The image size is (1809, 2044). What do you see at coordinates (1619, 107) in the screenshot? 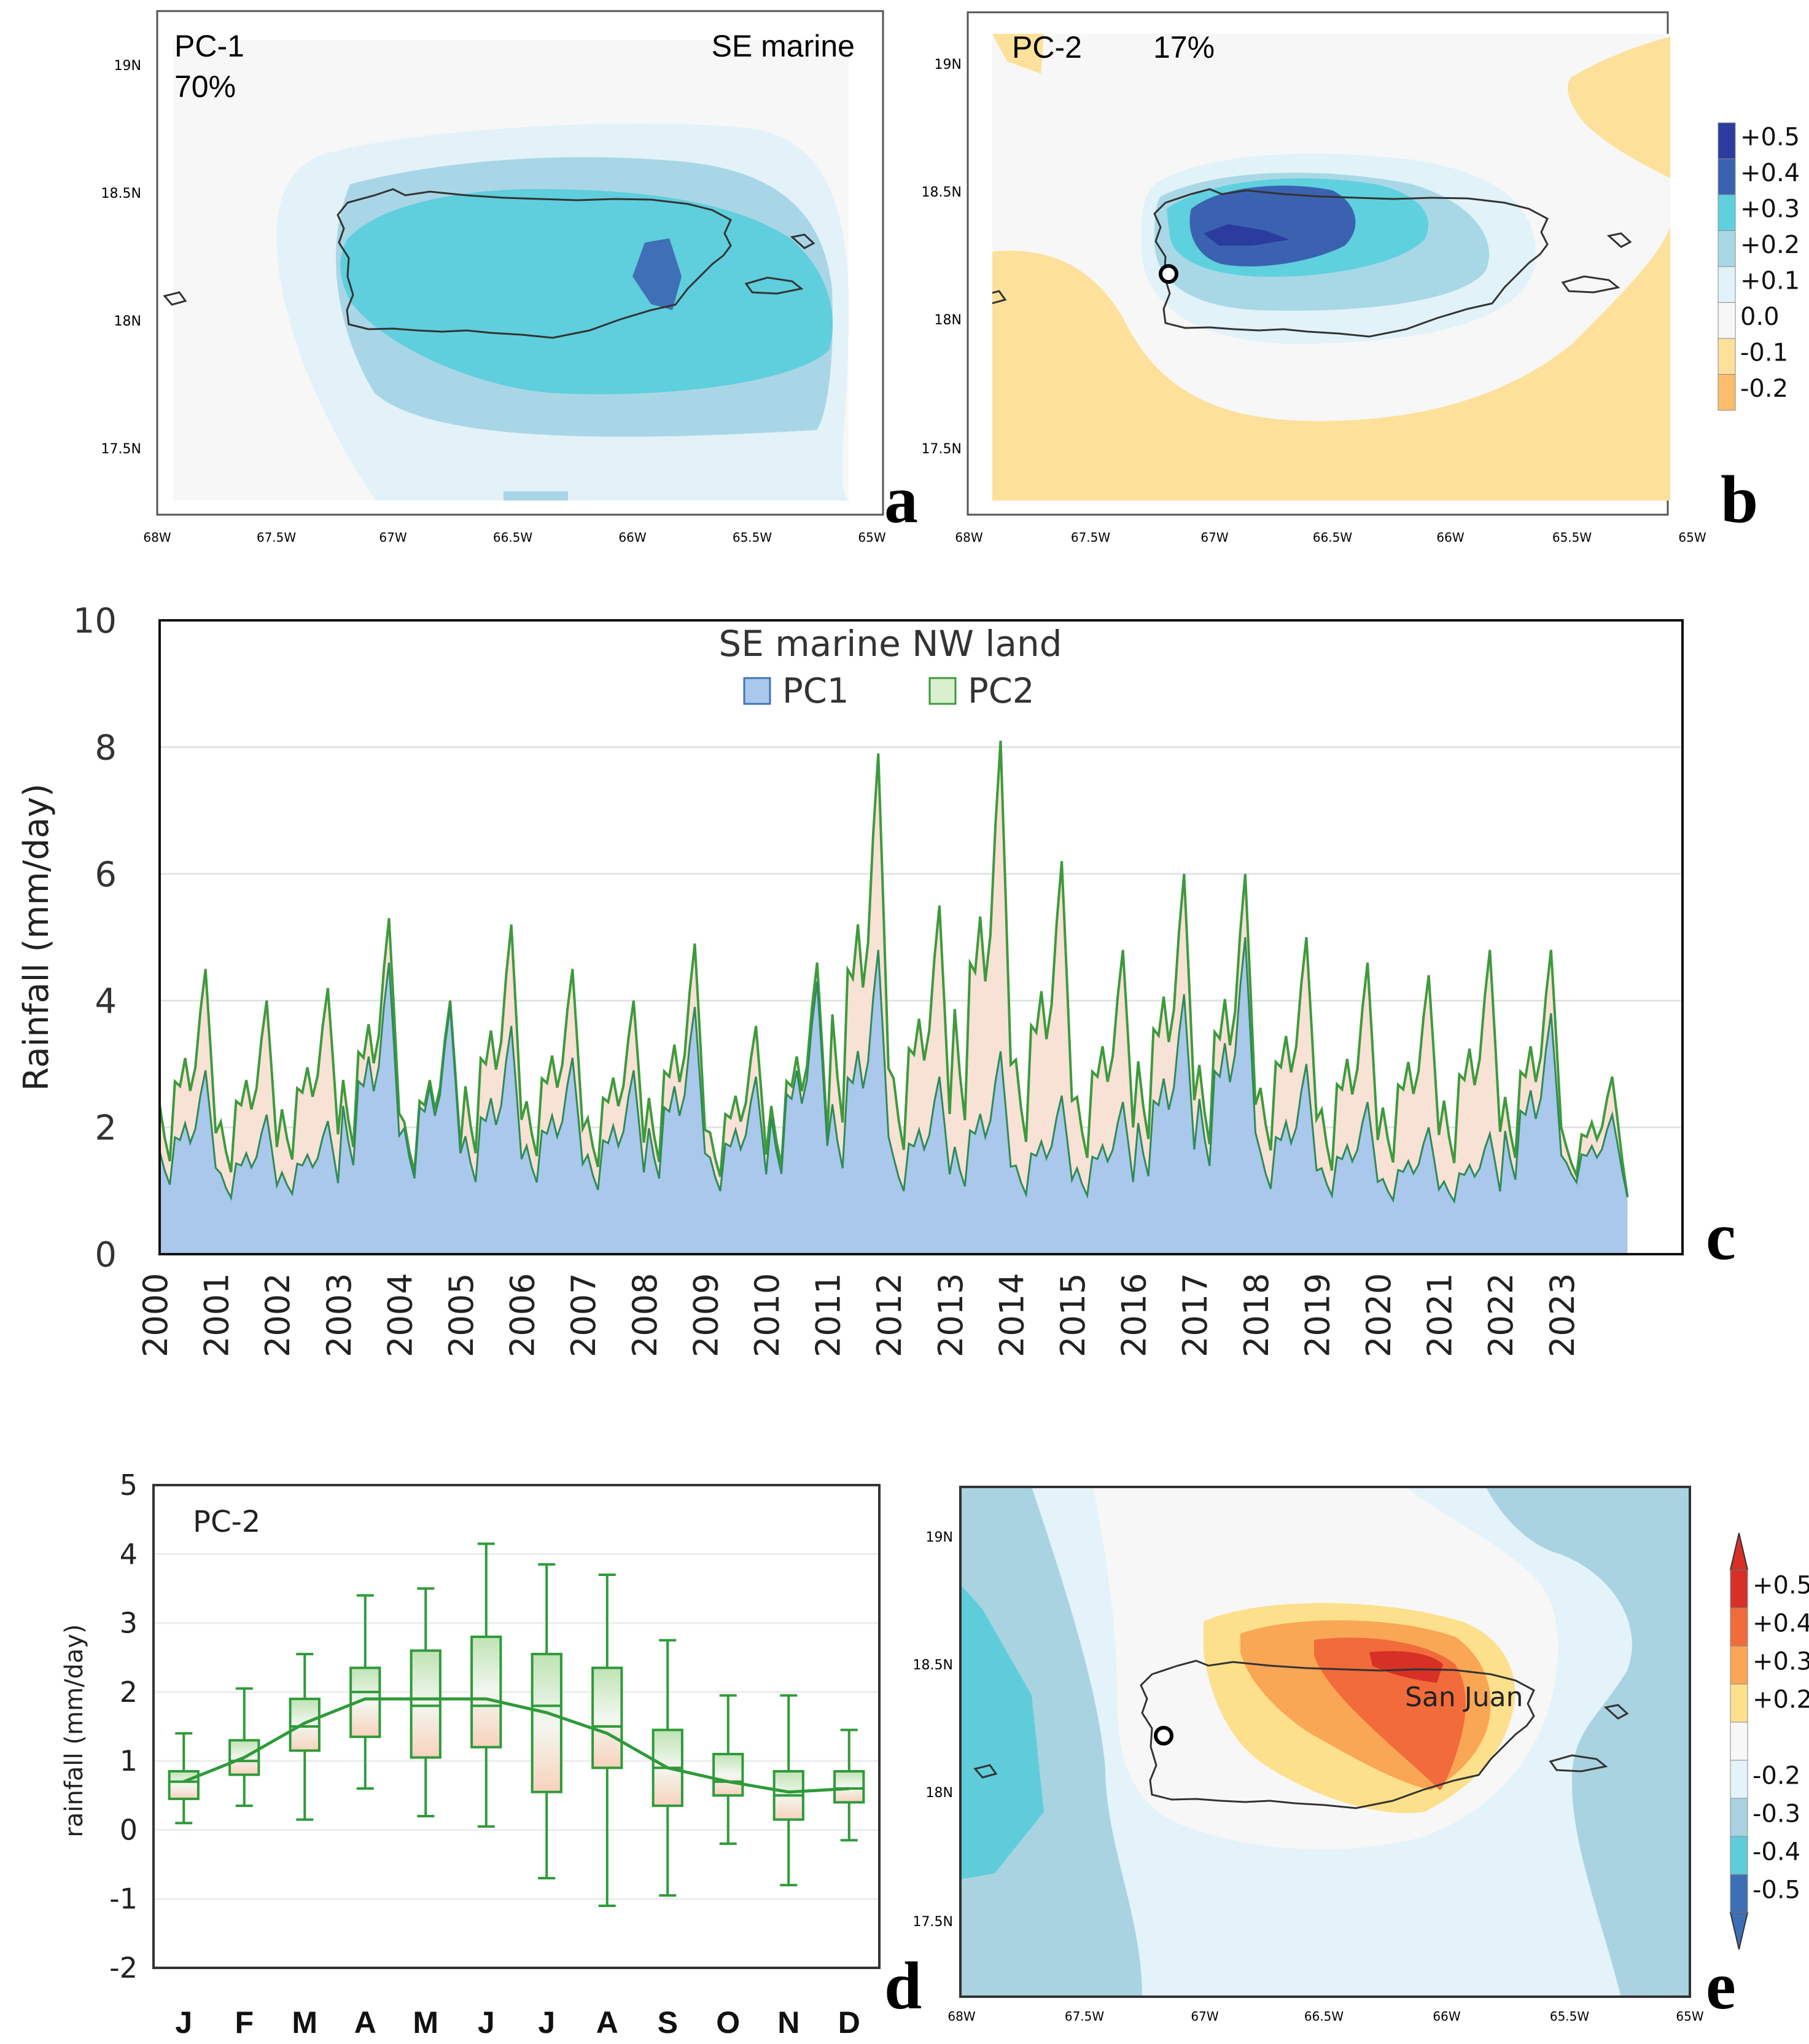
I see `panel-b-contour-neg0.1-ne` at bounding box center [1619, 107].